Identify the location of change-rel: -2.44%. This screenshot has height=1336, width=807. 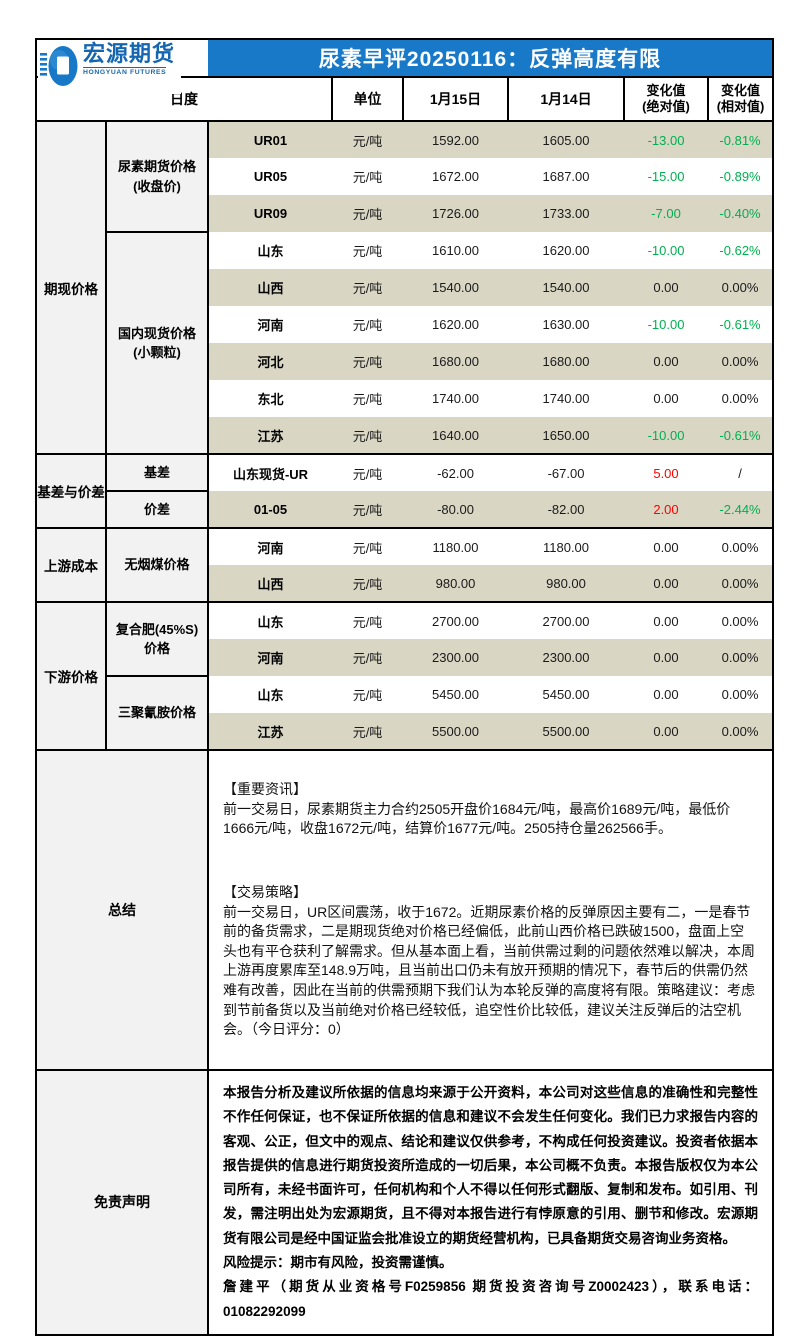
(741, 509).